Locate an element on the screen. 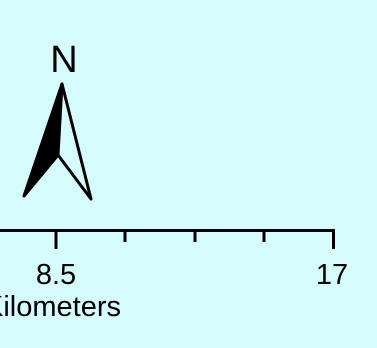  north-arrow-left-half is located at coordinates (43, 140).